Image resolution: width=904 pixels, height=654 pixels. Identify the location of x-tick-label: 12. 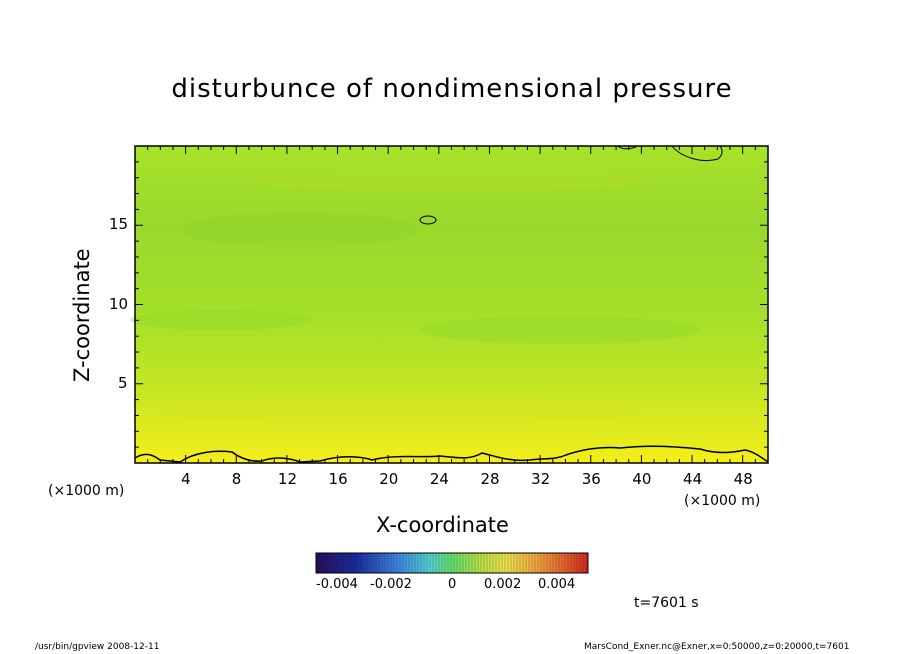
(287, 479).